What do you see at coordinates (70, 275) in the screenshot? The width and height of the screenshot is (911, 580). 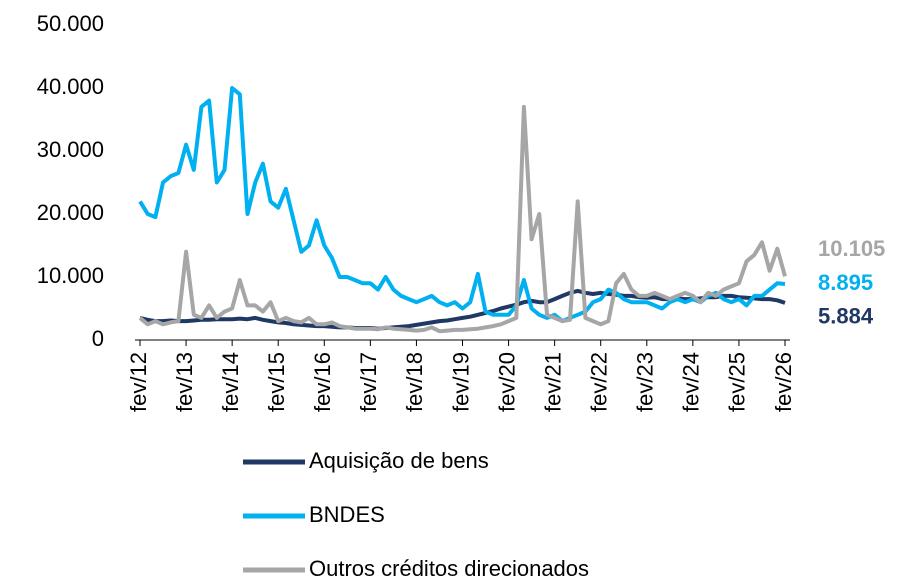 I see `y-tick-label: 10.000` at bounding box center [70, 275].